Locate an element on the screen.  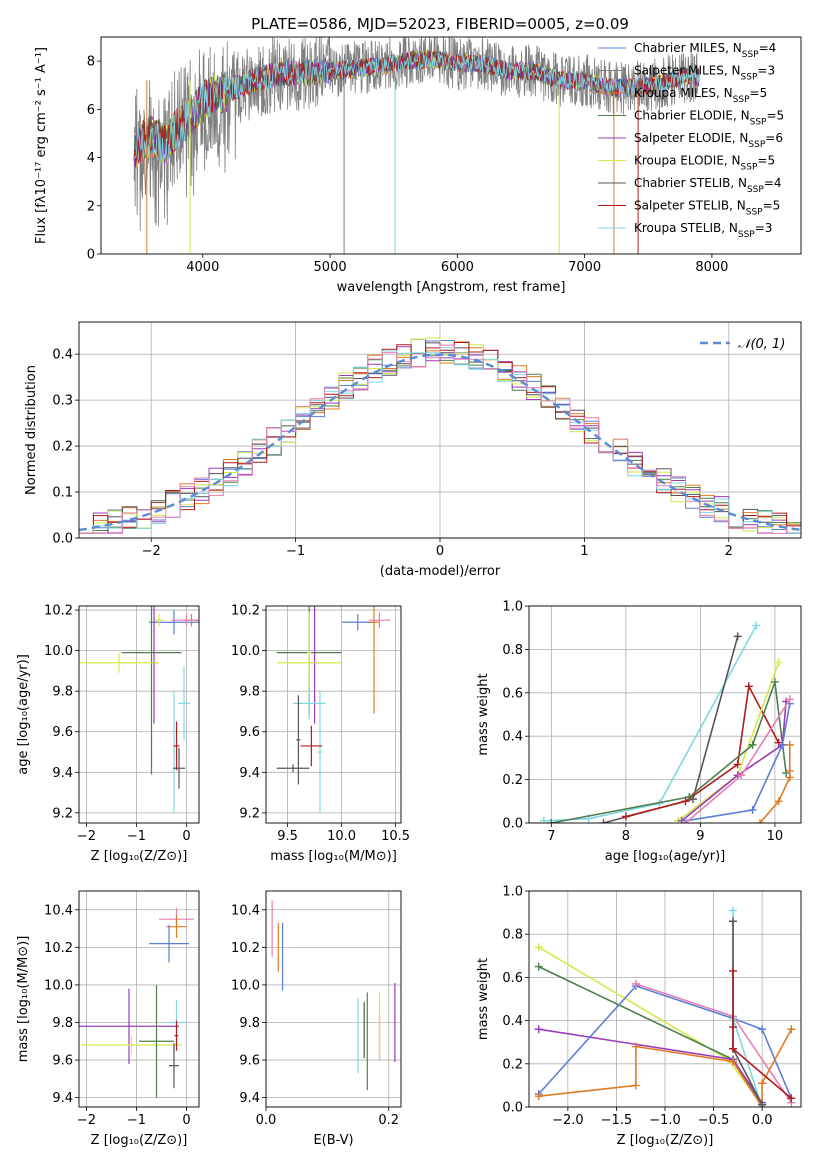
x-tick-label: 1 is located at coordinates (584, 551).